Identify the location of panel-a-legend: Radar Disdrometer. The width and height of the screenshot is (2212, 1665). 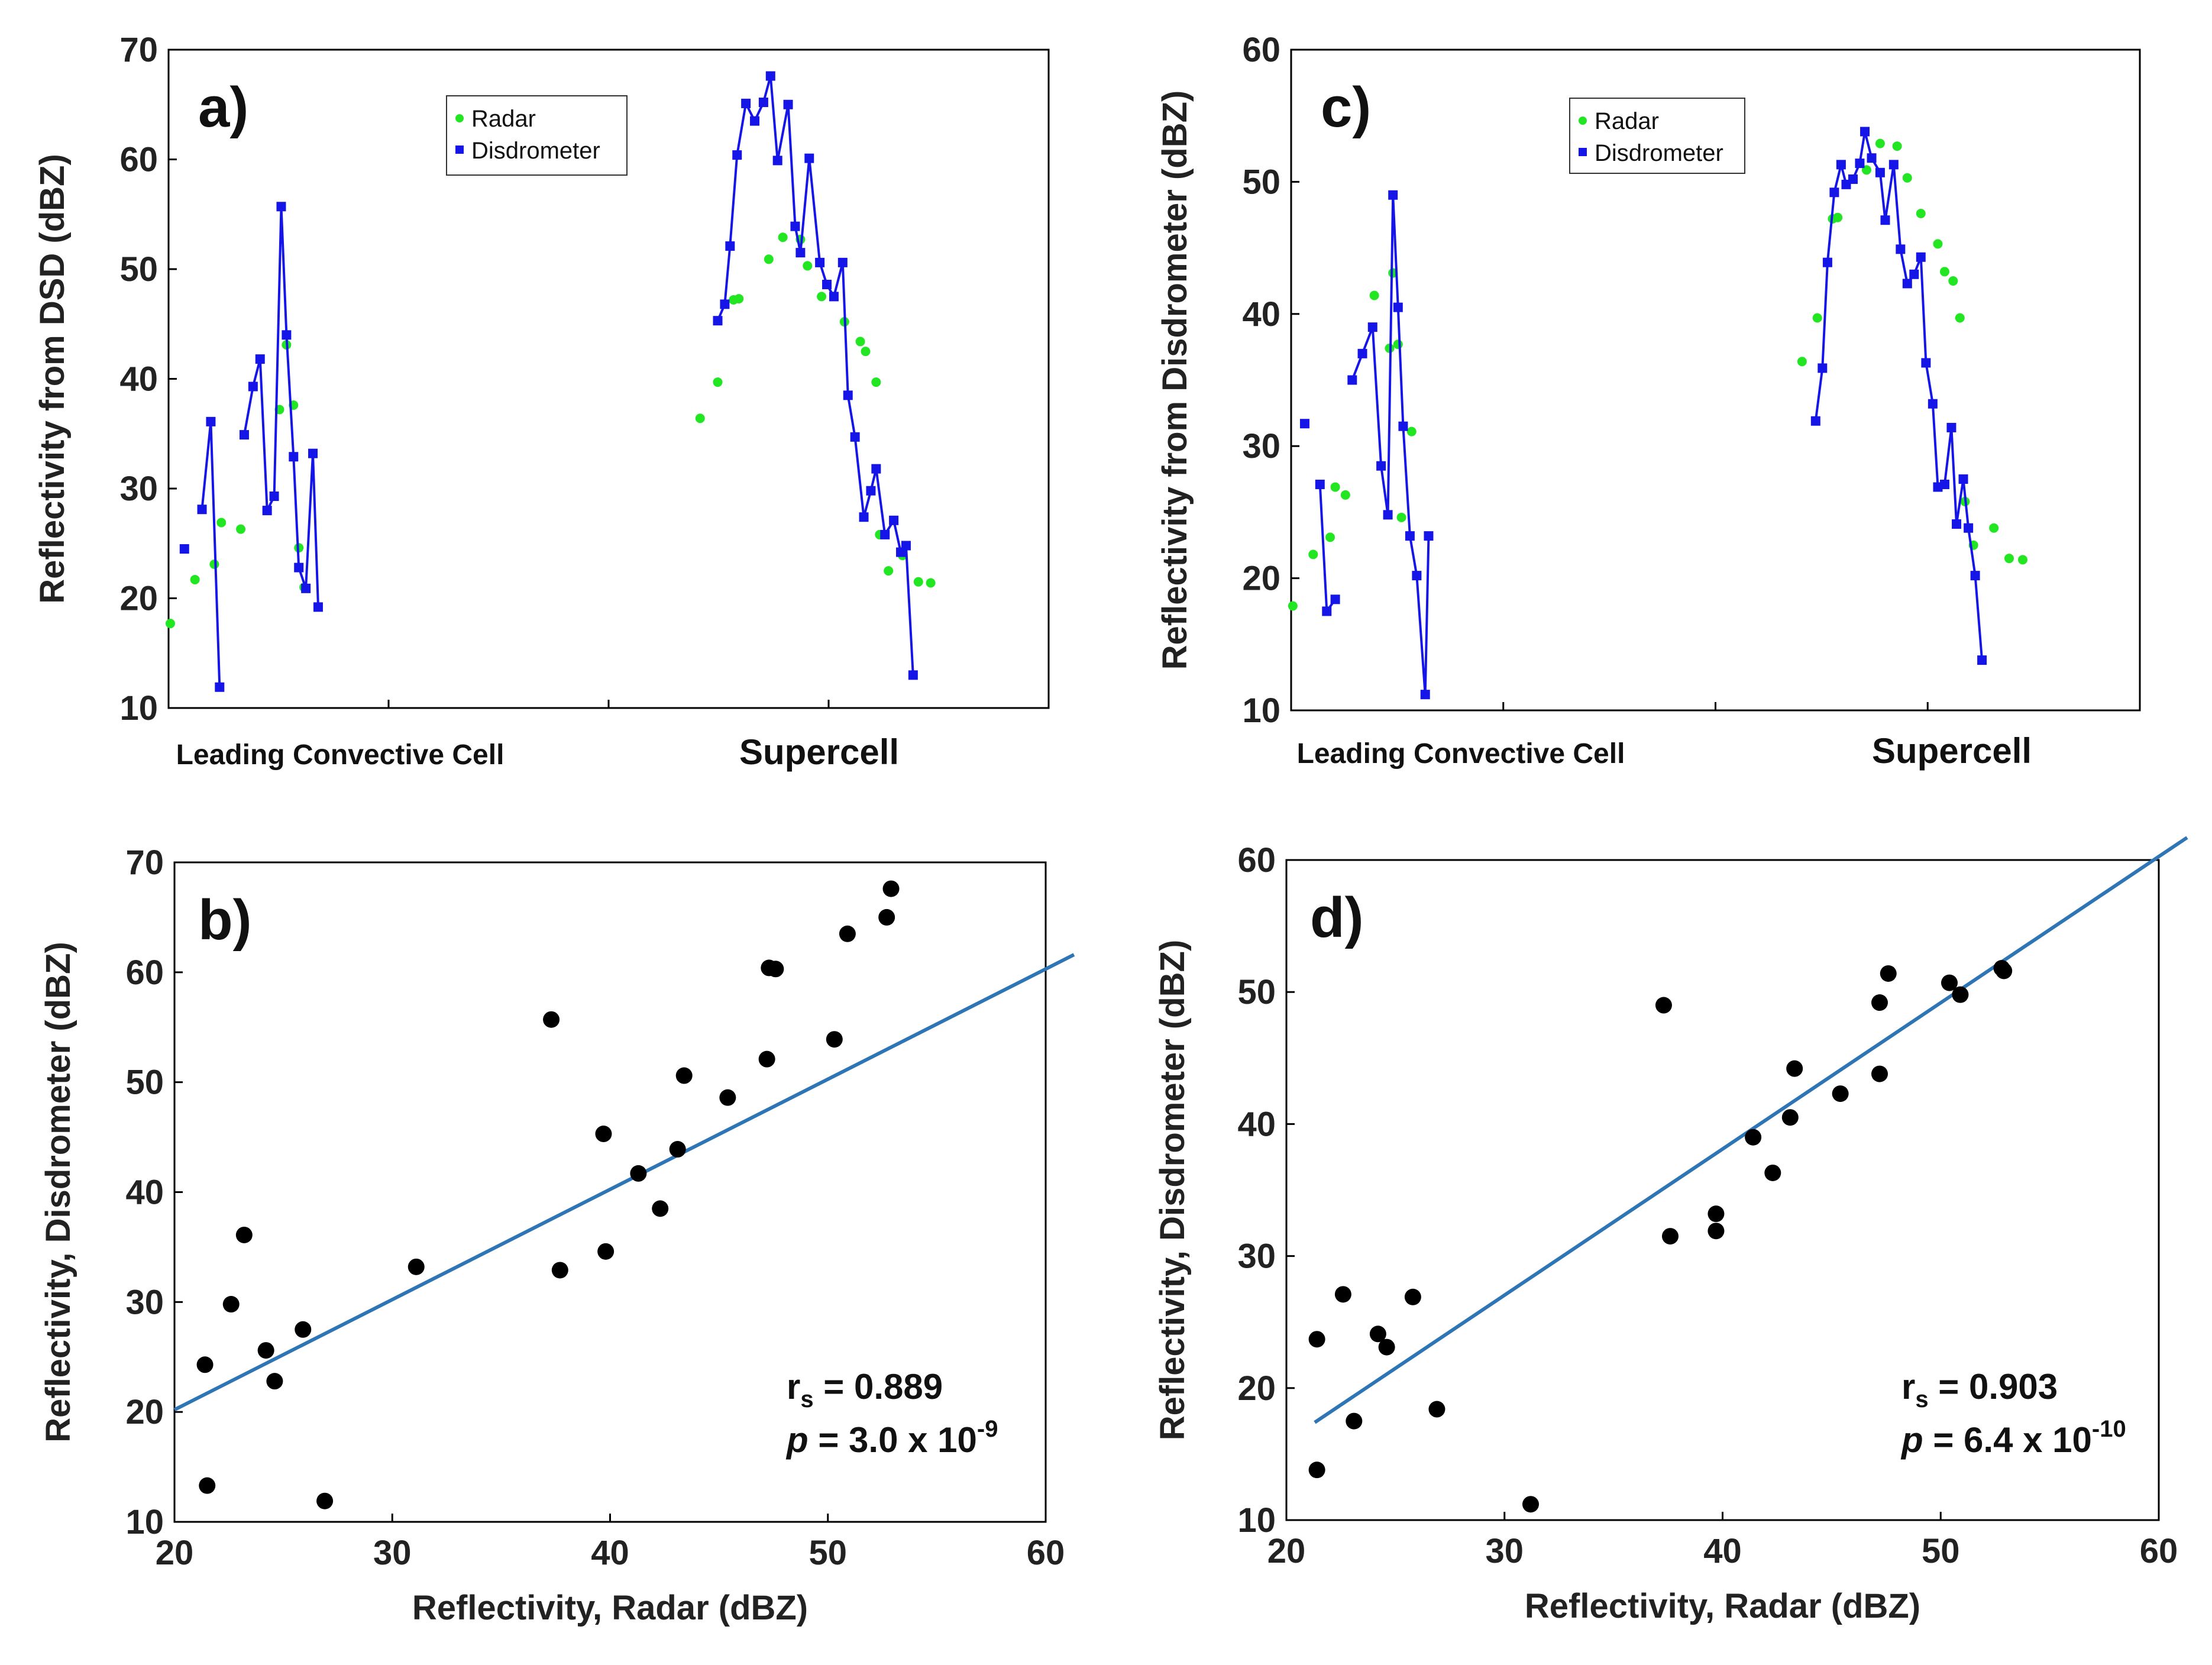
(537, 135).